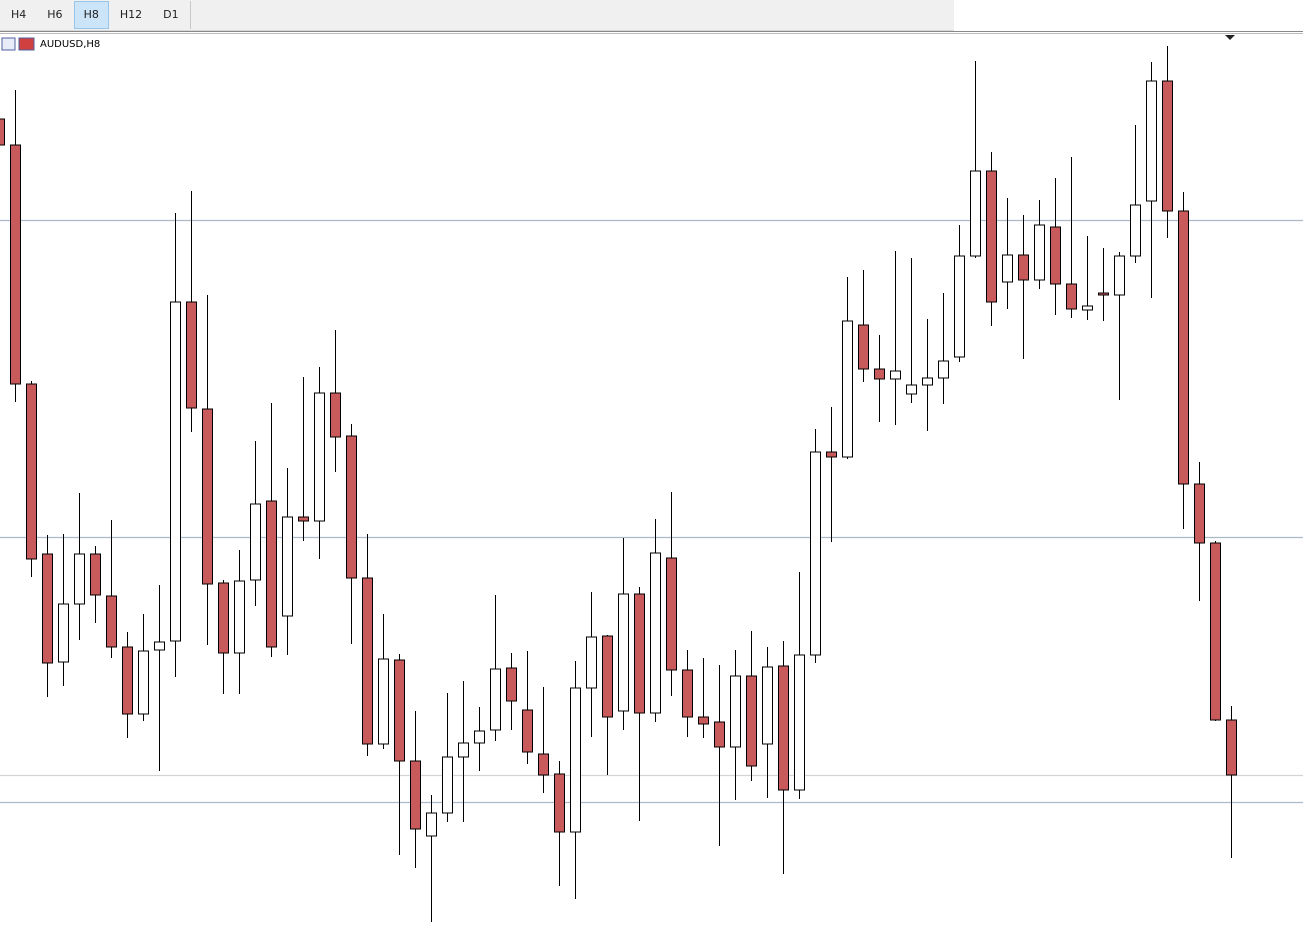  I want to click on toolbar: H4 H6 H8 H12 D1, so click(477, 15).